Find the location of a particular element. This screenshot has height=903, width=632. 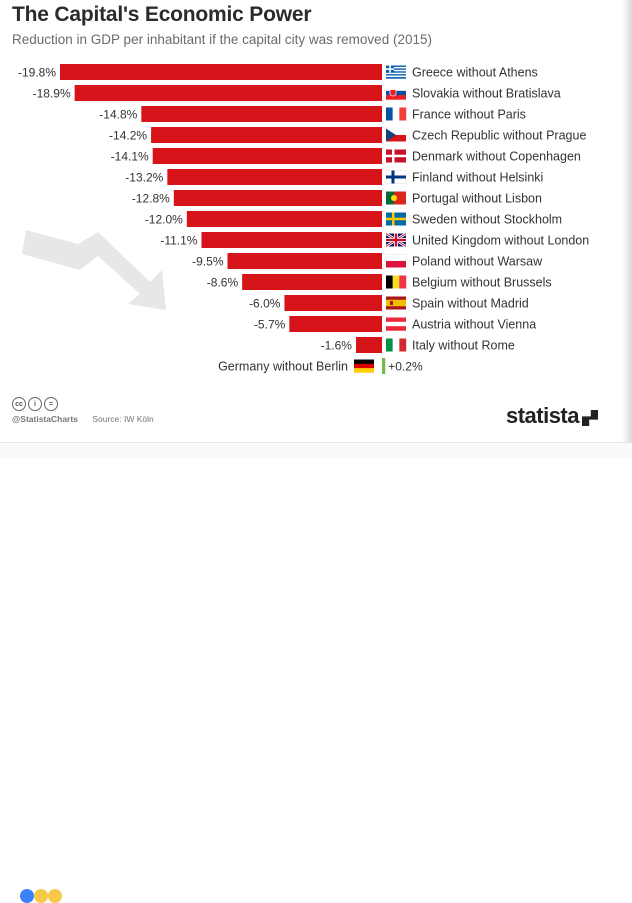

attribution-icon: i is located at coordinates (35, 404).